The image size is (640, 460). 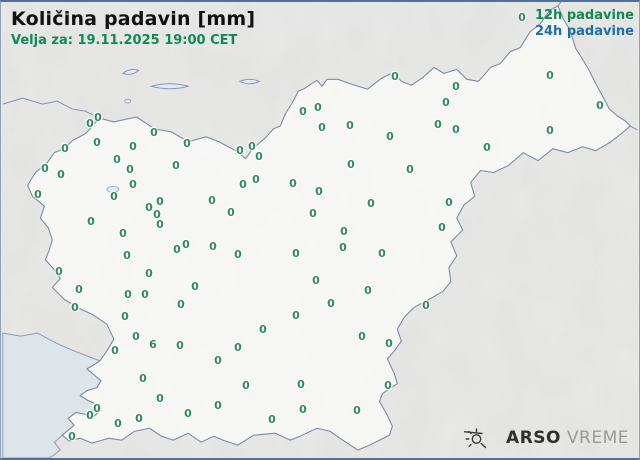 I want to click on border-italy-austria, so click(x=51, y=108).